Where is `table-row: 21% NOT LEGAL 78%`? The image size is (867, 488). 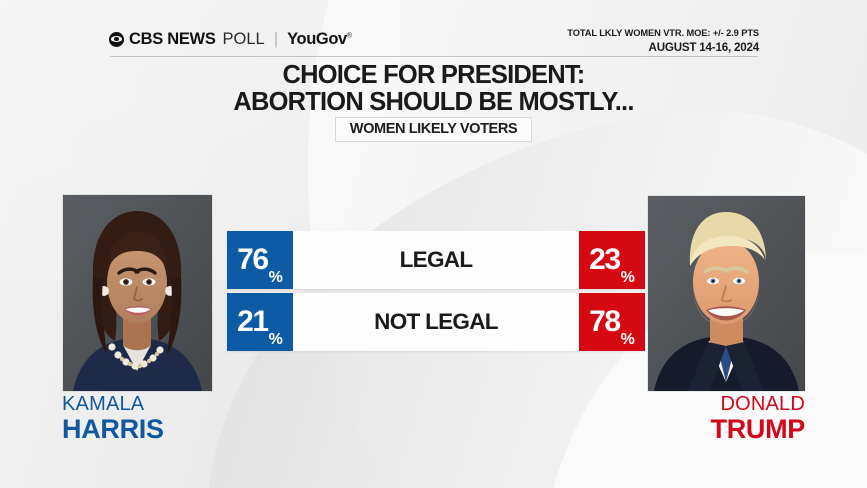 table-row: 21% NOT LEGAL 78% is located at coordinates (436, 322).